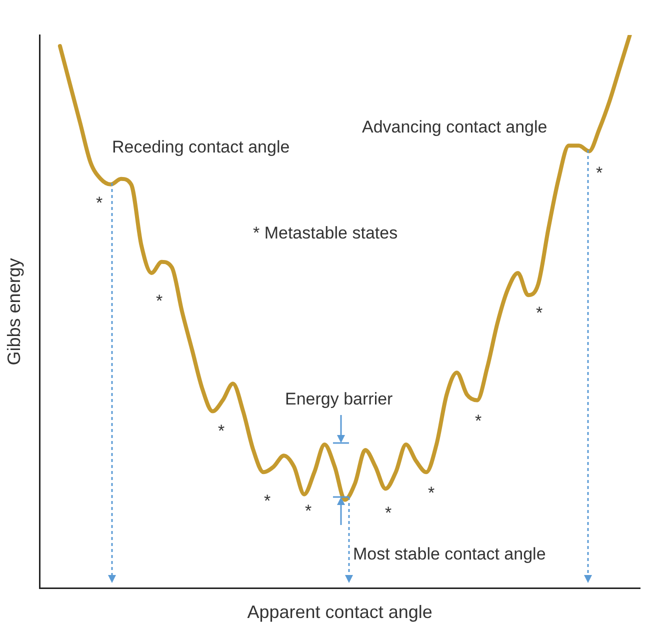 Image resolution: width=648 pixels, height=628 pixels. Describe the element at coordinates (339, 399) in the screenshot. I see `annotation: Energy barrier` at that location.